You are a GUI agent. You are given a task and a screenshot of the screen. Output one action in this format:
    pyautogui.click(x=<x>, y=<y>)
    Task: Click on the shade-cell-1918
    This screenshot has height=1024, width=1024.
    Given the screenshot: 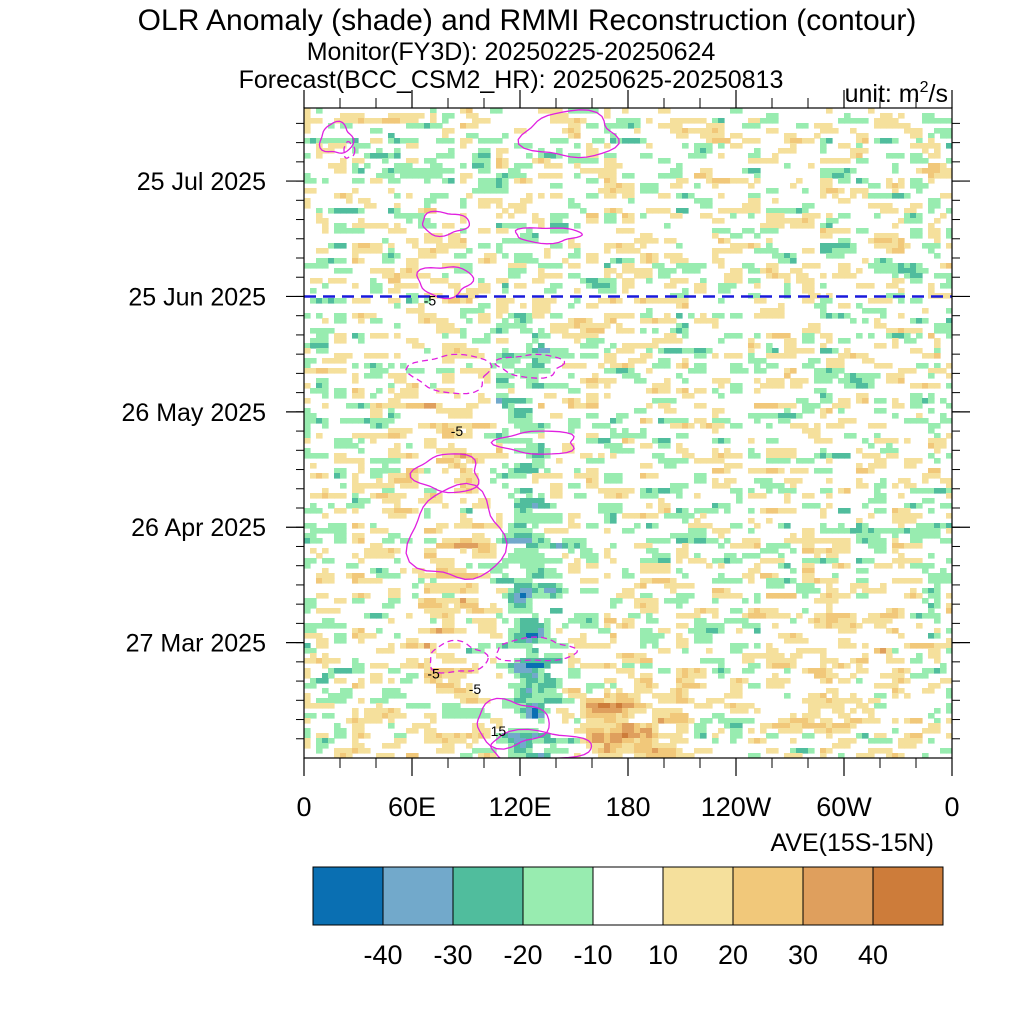 What is the action you would take?
    pyautogui.click(x=643, y=356)
    